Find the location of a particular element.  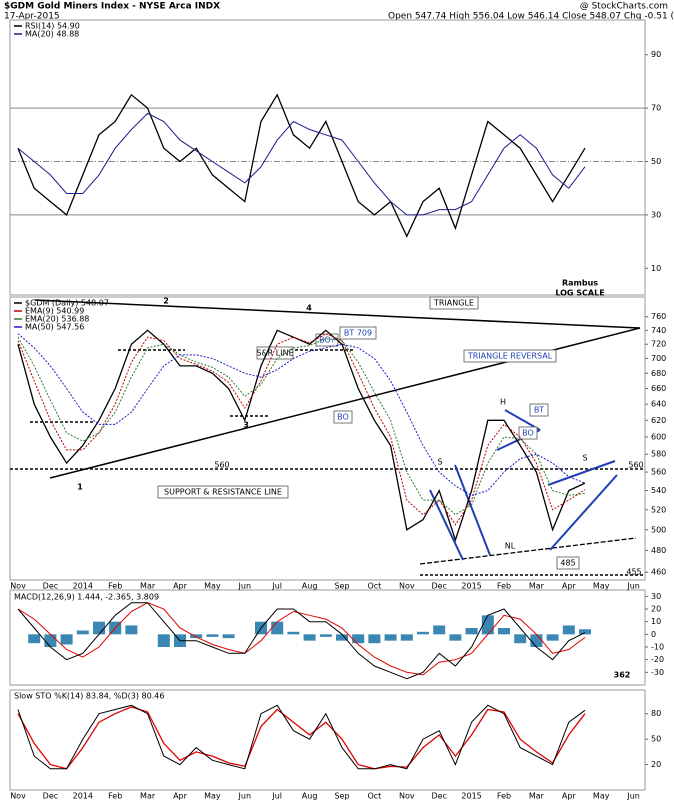

legend-label: MA(20) 48.88 is located at coordinates (52, 34).